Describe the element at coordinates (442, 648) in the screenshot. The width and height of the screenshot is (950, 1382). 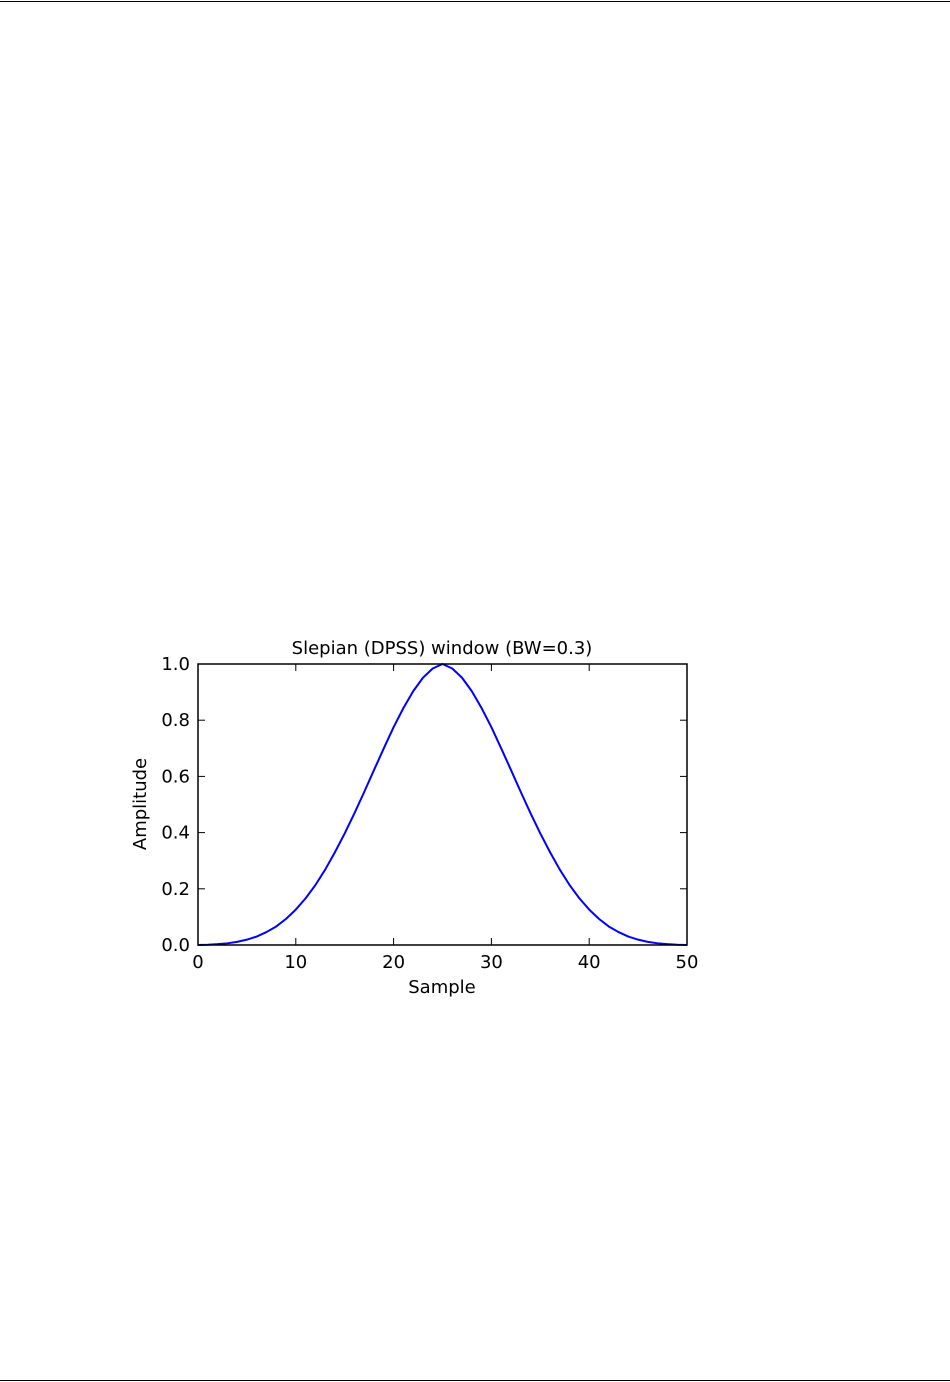
I see `chart-title: Slepian (DPSS) window (BW=0.3)` at that location.